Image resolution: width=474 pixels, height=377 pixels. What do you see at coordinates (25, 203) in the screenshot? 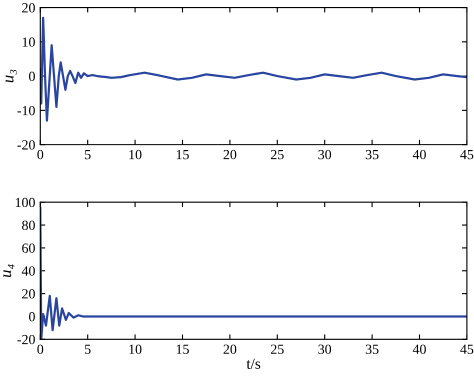
I see `y-tick-label: 100` at bounding box center [25, 203].